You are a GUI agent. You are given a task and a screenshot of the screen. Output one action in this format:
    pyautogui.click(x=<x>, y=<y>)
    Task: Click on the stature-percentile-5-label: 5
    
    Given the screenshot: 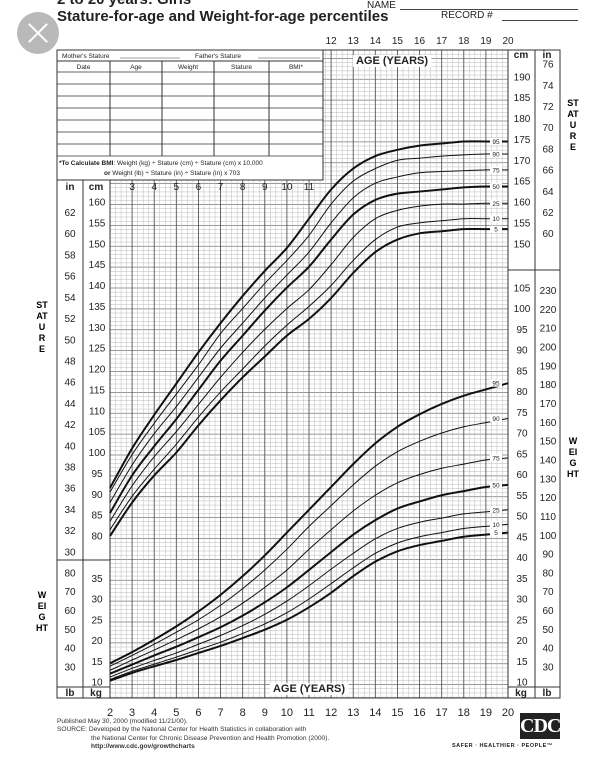 What is the action you would take?
    pyautogui.click(x=496, y=230)
    